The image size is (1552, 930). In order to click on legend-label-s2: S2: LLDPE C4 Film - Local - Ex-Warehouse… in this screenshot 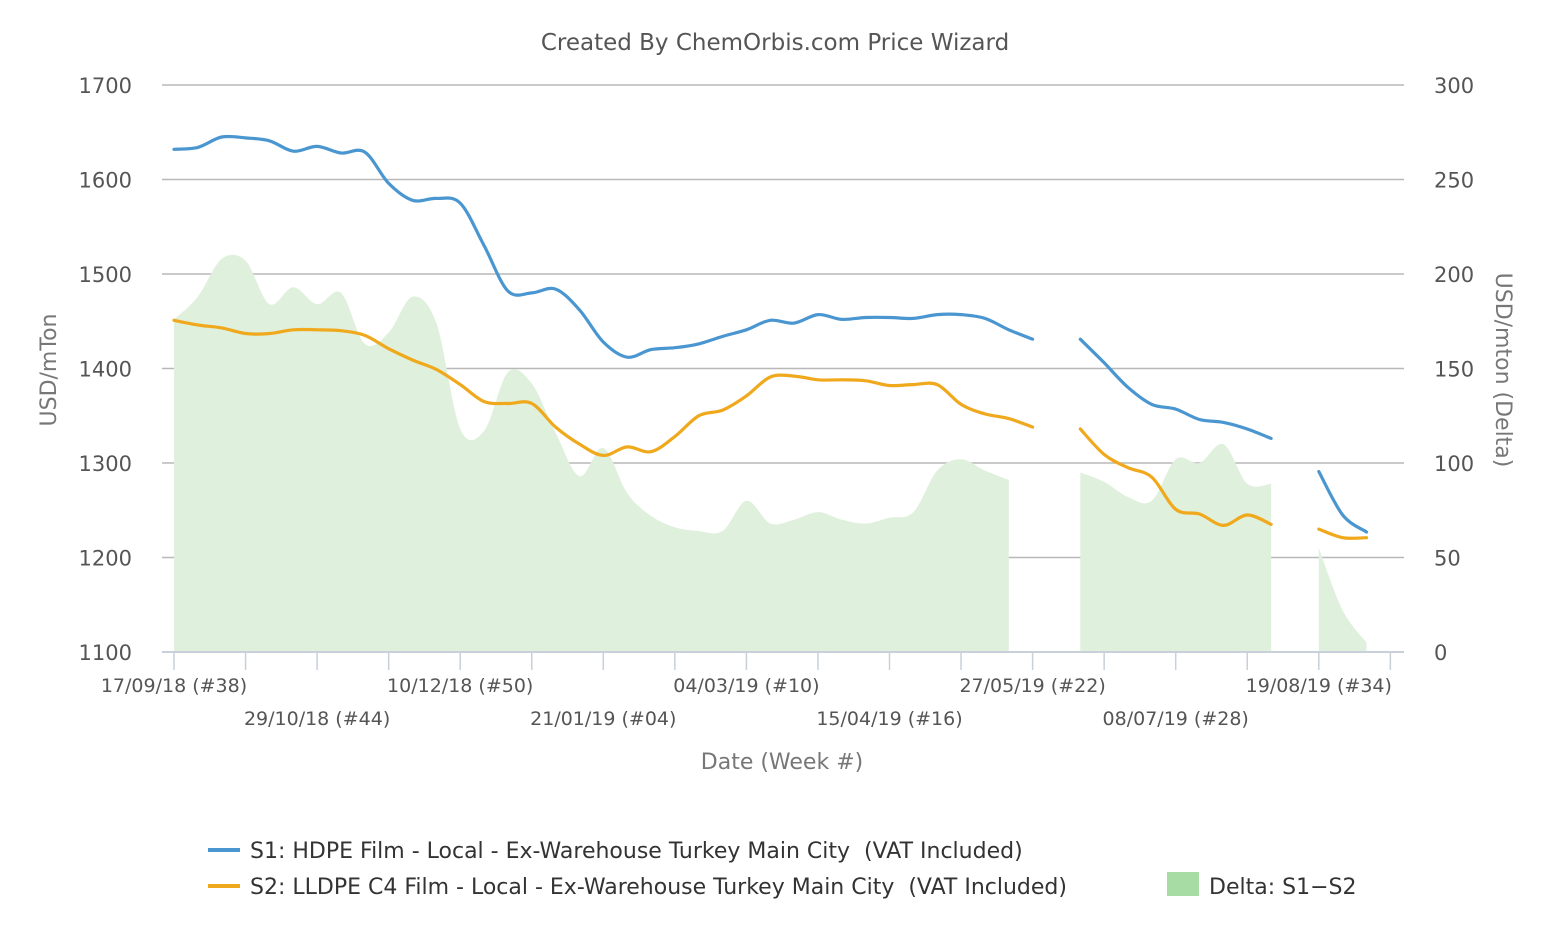, I will do `click(658, 887)`.